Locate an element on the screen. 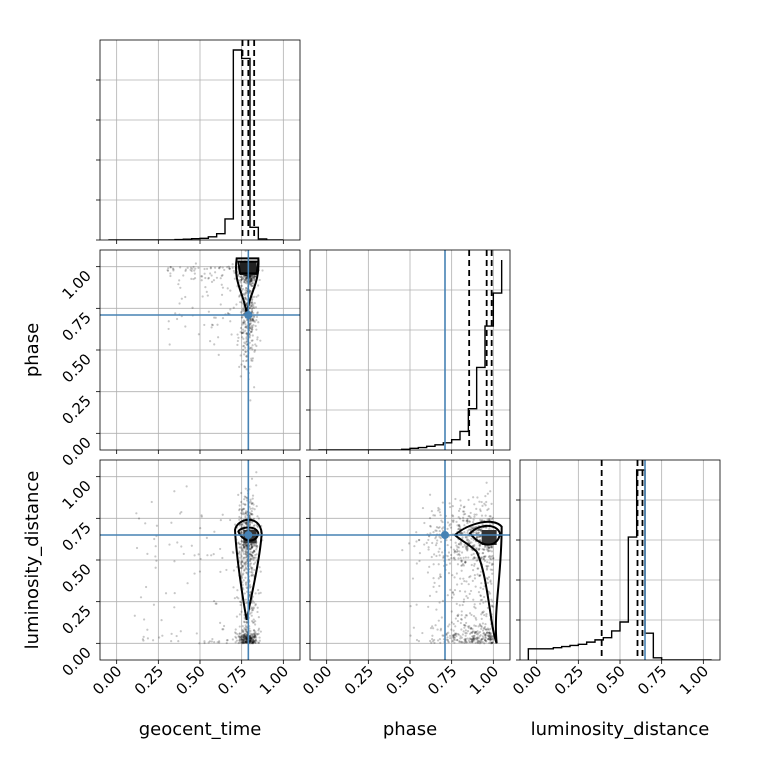  x-tick-label: 0.00 is located at coordinates (527, 680).